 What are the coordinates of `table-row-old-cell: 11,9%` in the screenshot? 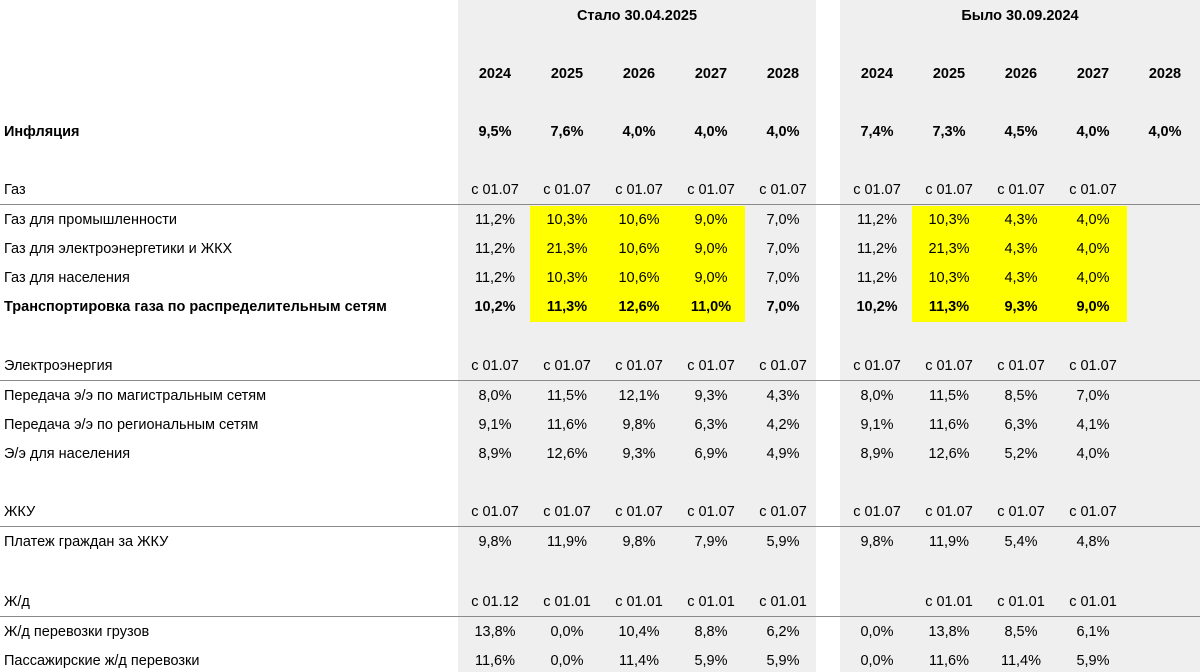 It's located at (949, 542).